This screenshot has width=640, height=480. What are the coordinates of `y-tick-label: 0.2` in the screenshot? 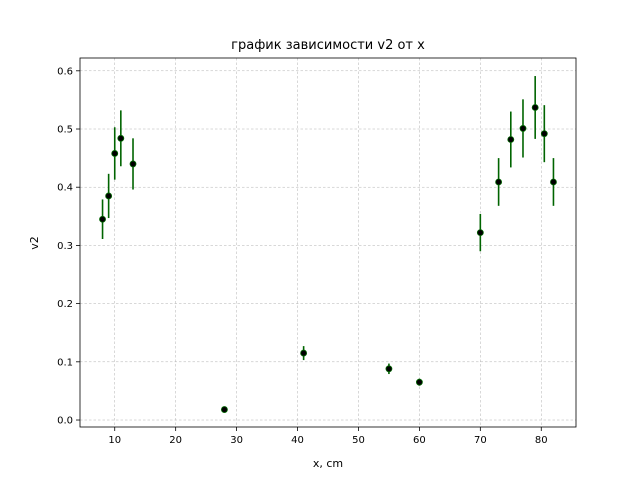 It's located at (65, 304).